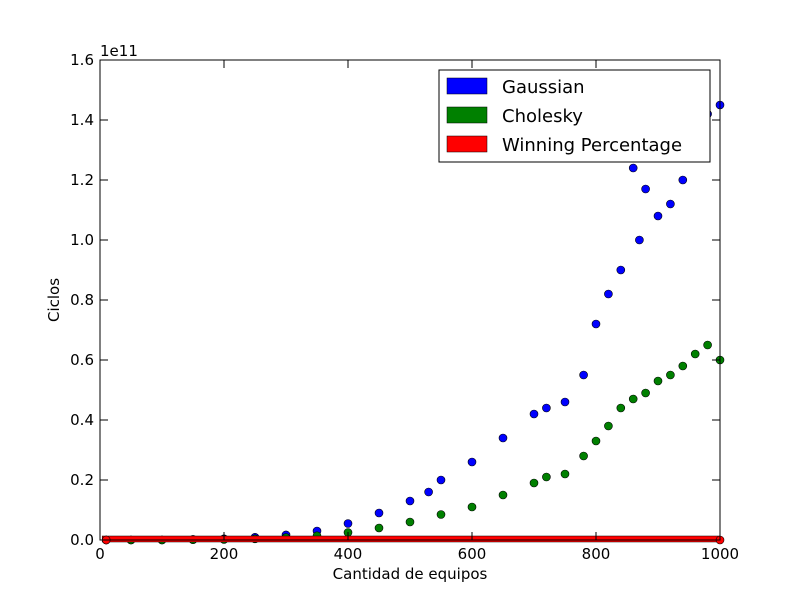  Describe the element at coordinates (410, 574) in the screenshot. I see `x-axis-label: Cantidad de equipos` at that location.